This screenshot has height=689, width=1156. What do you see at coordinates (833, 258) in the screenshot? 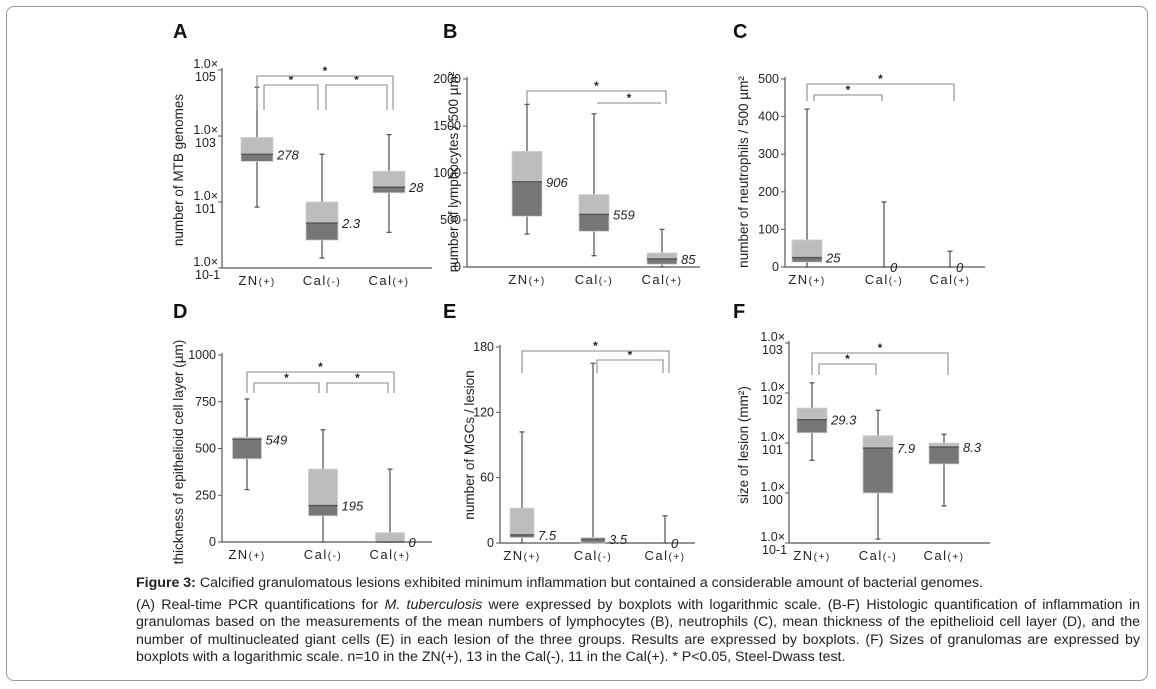
I see `median-label: 25` at bounding box center [833, 258].